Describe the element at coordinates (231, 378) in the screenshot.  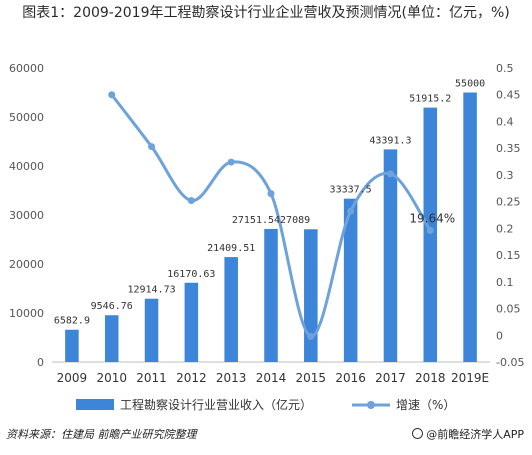
I see `x-tick-label: 2013` at that location.